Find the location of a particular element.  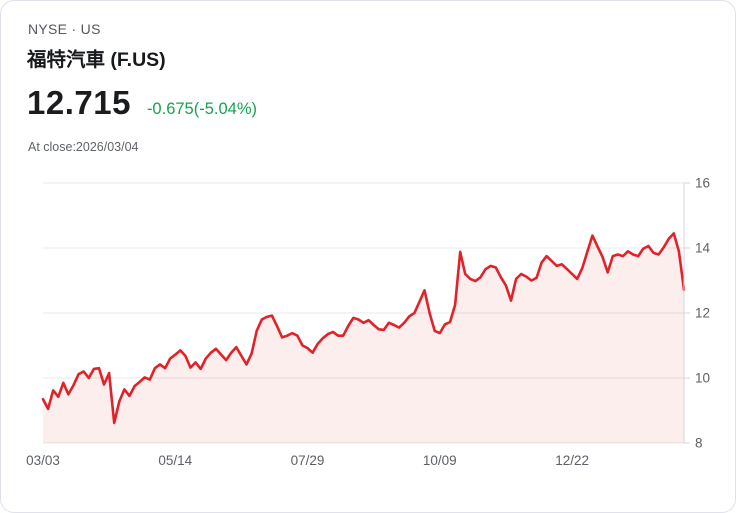

exchange-label: NYSE · US is located at coordinates (64, 29).